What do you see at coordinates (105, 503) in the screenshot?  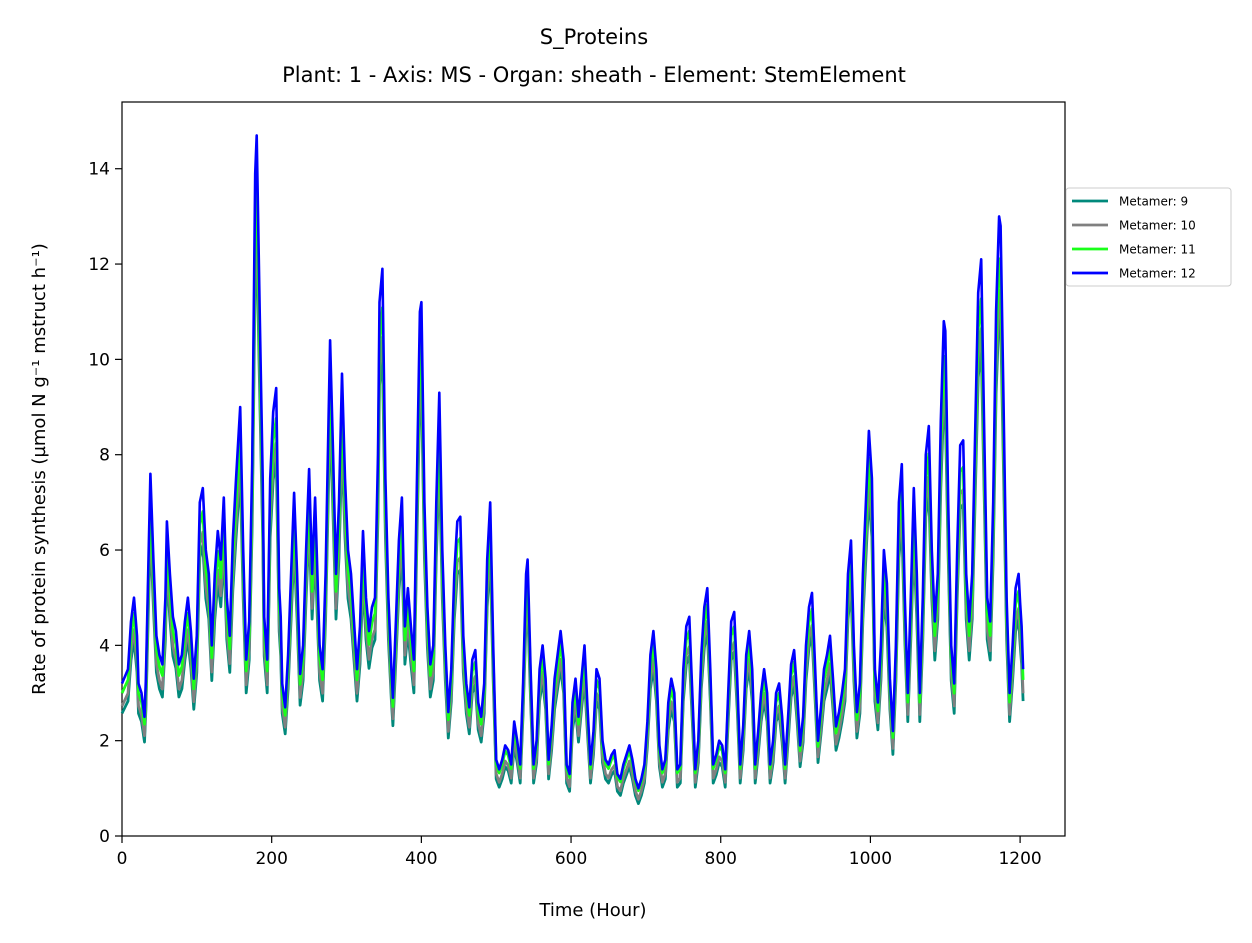 I see `y-axis-ticks: 0 2 4 6 8 10 12 14` at bounding box center [105, 503].